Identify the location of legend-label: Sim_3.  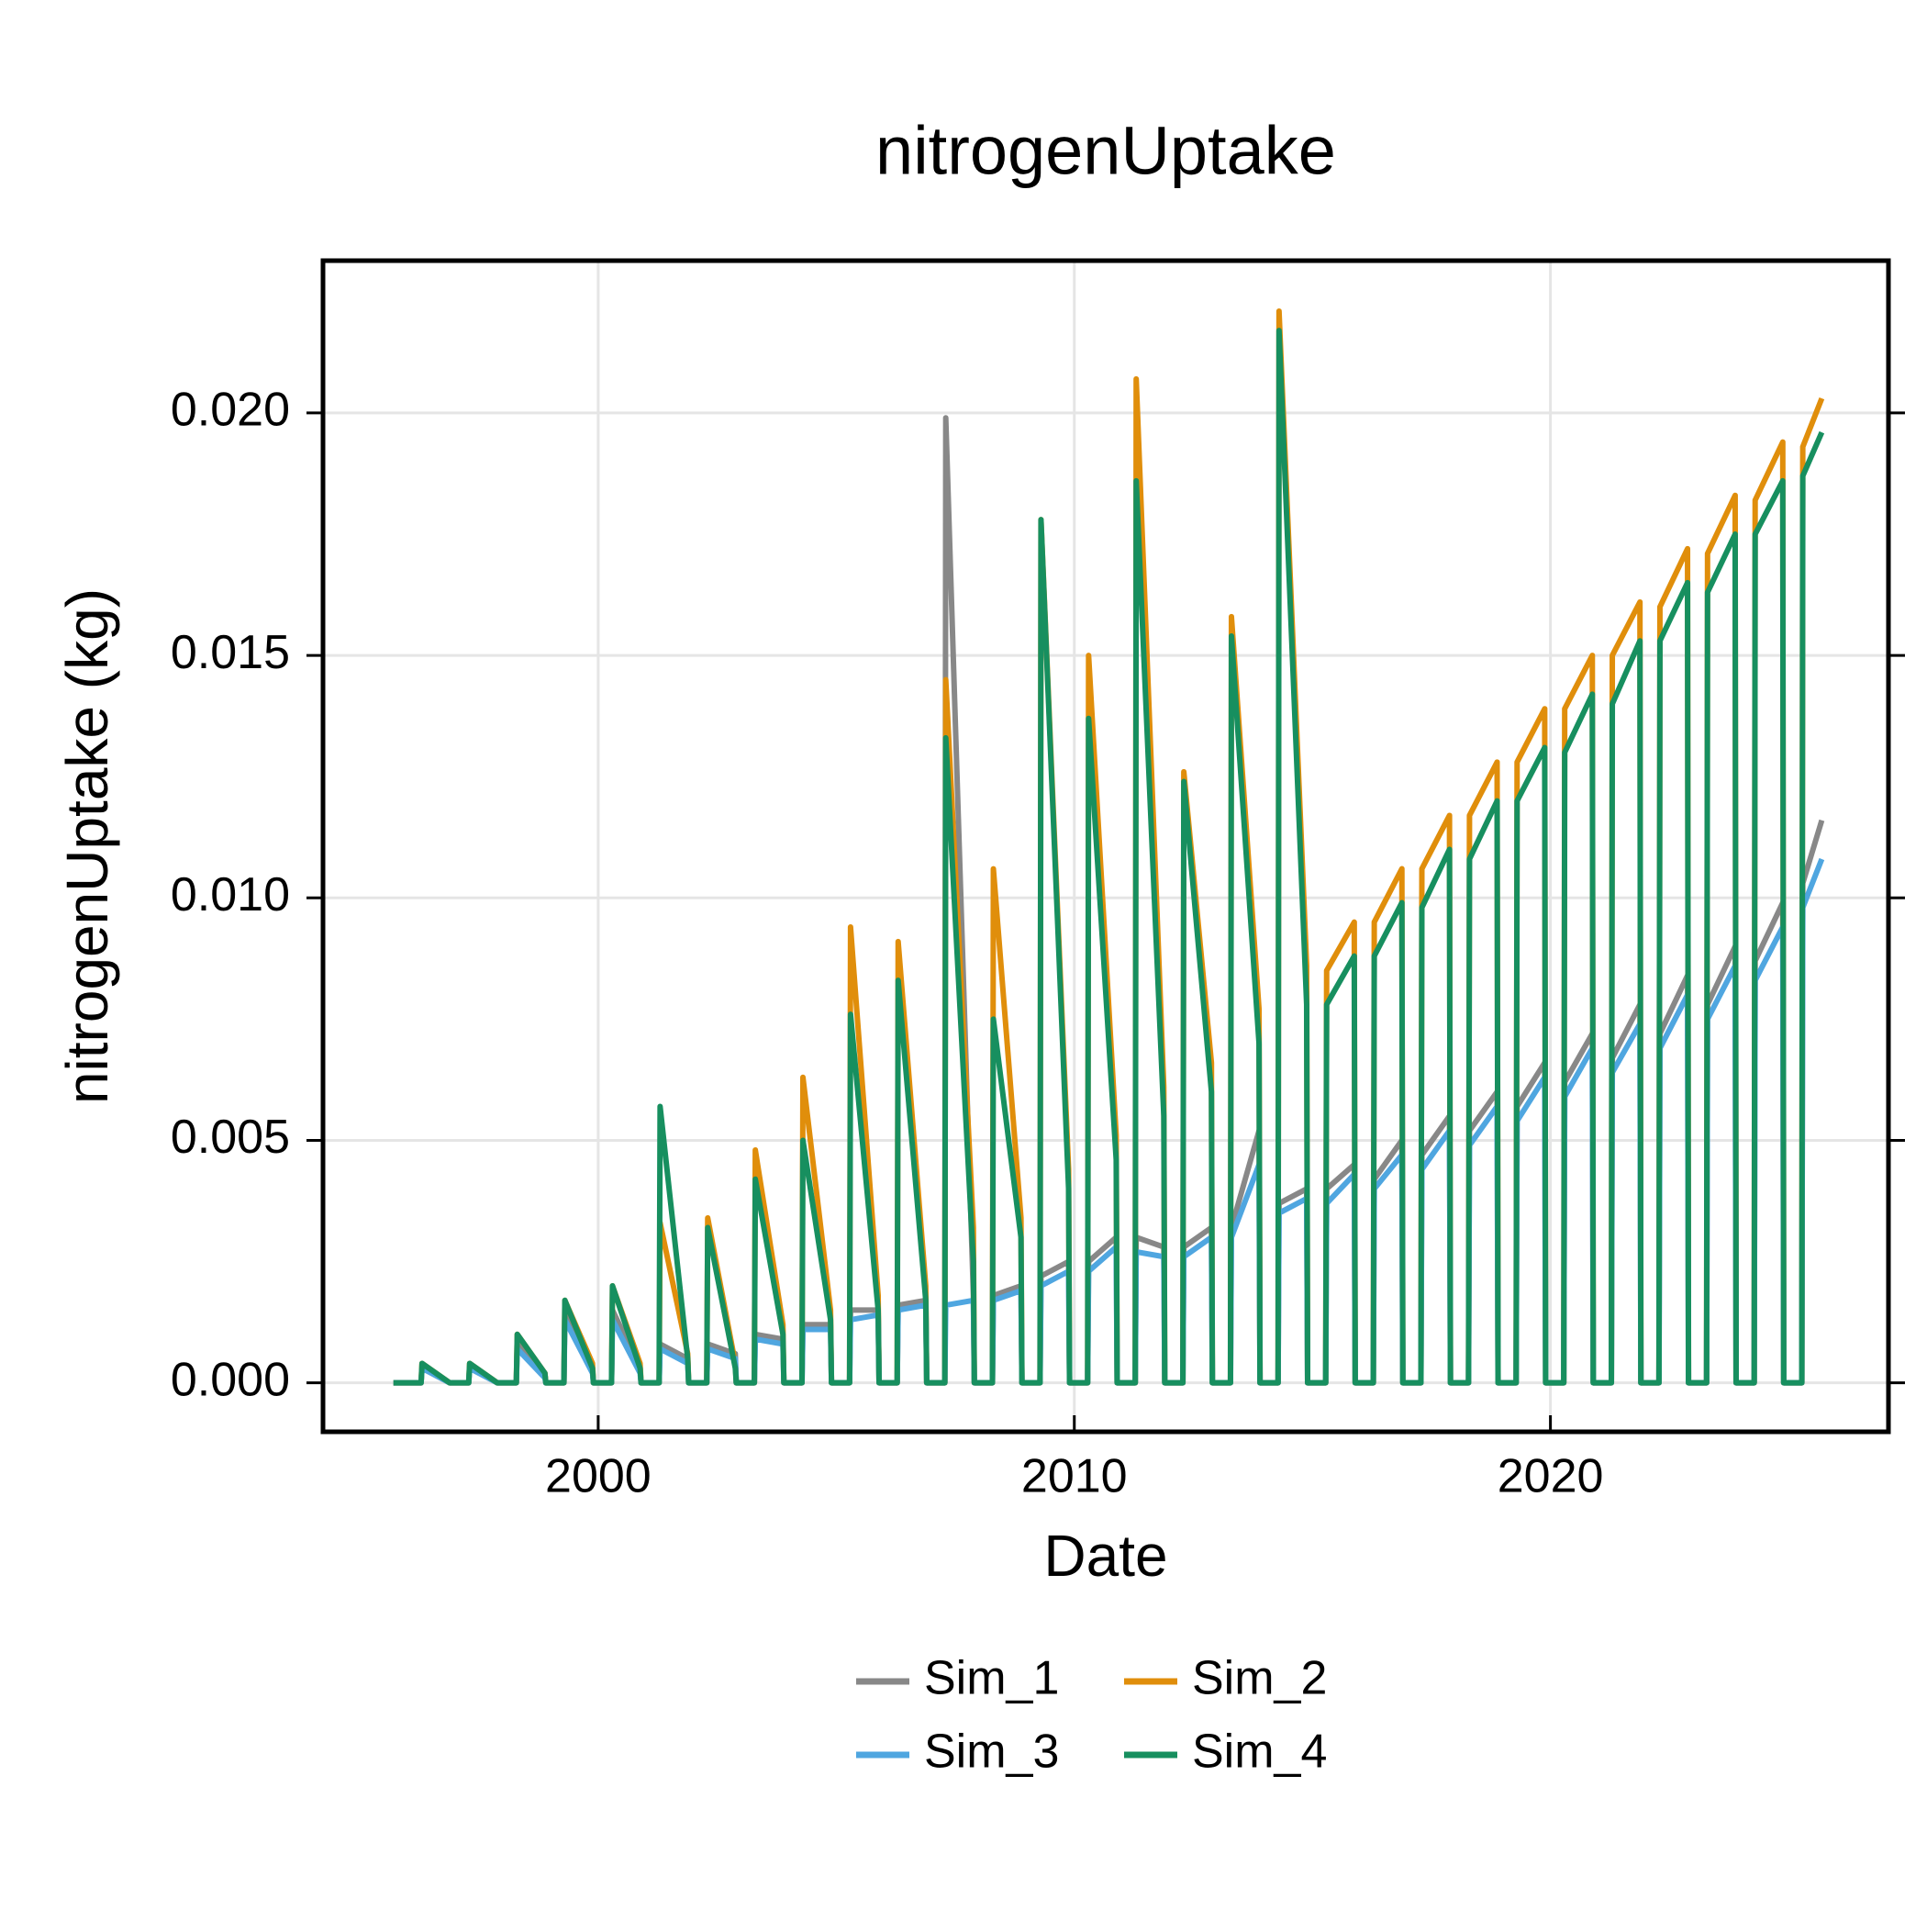
(991, 1752).